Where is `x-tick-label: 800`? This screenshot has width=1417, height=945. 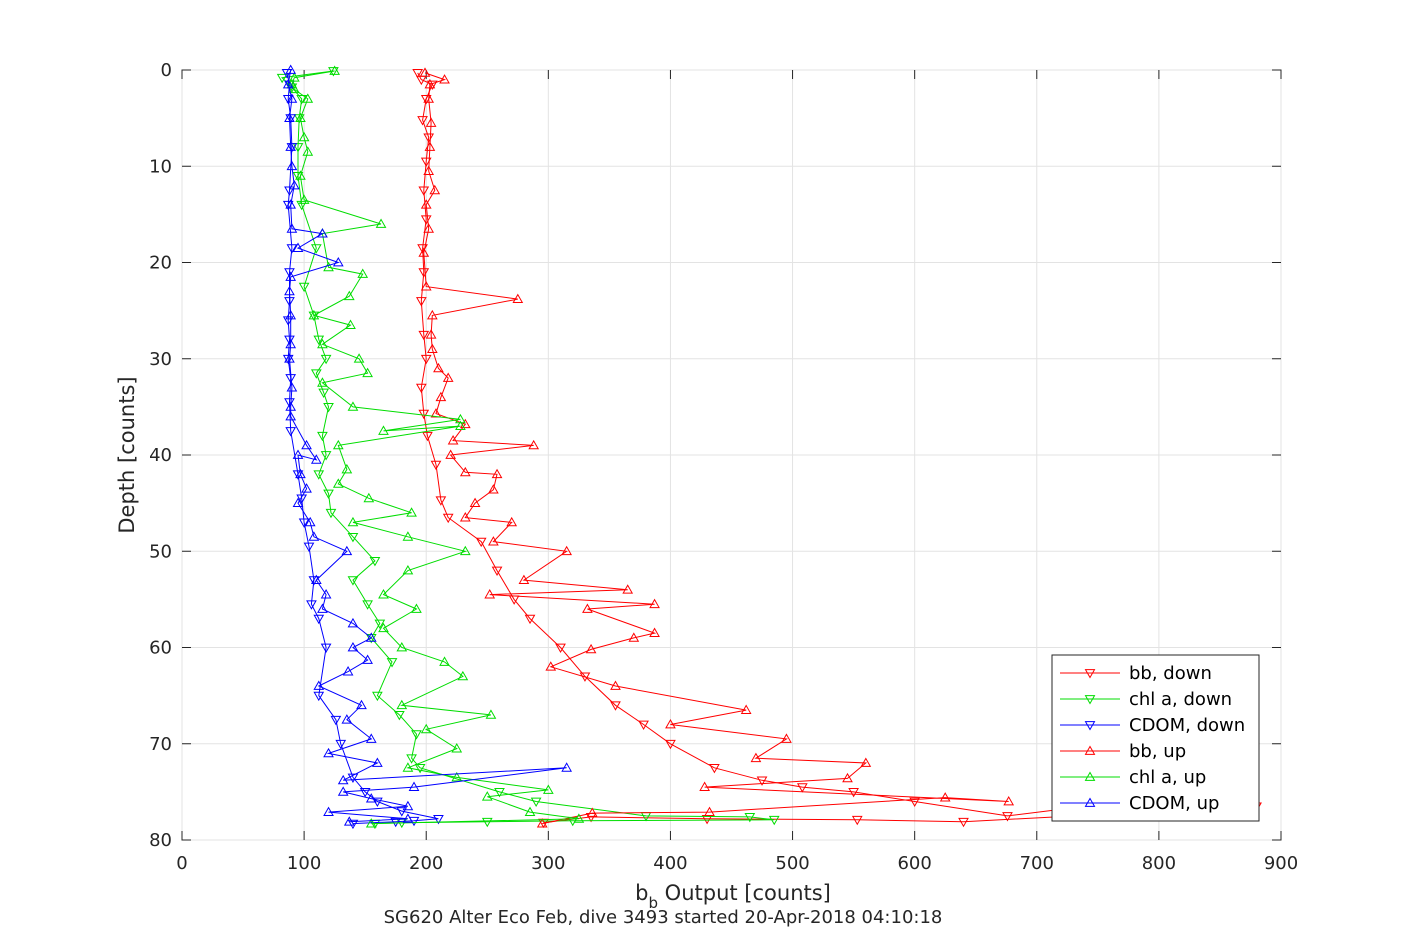 x-tick-label: 800 is located at coordinates (1159, 863).